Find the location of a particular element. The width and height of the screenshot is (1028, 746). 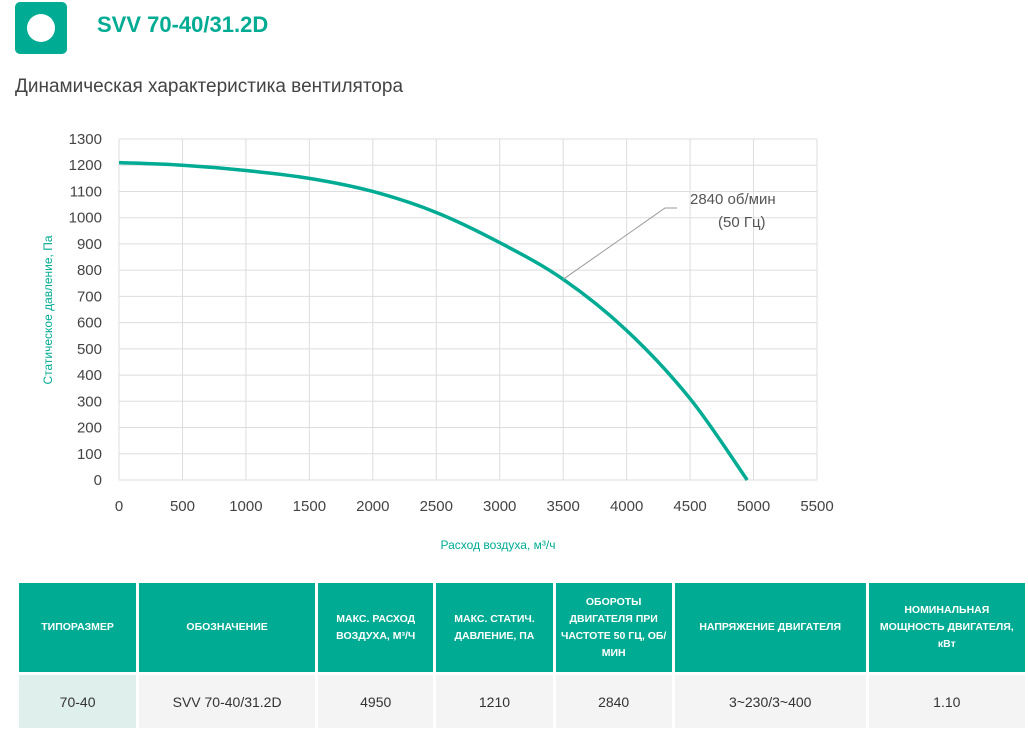

x-tick-label: 5000 is located at coordinates (753, 506).